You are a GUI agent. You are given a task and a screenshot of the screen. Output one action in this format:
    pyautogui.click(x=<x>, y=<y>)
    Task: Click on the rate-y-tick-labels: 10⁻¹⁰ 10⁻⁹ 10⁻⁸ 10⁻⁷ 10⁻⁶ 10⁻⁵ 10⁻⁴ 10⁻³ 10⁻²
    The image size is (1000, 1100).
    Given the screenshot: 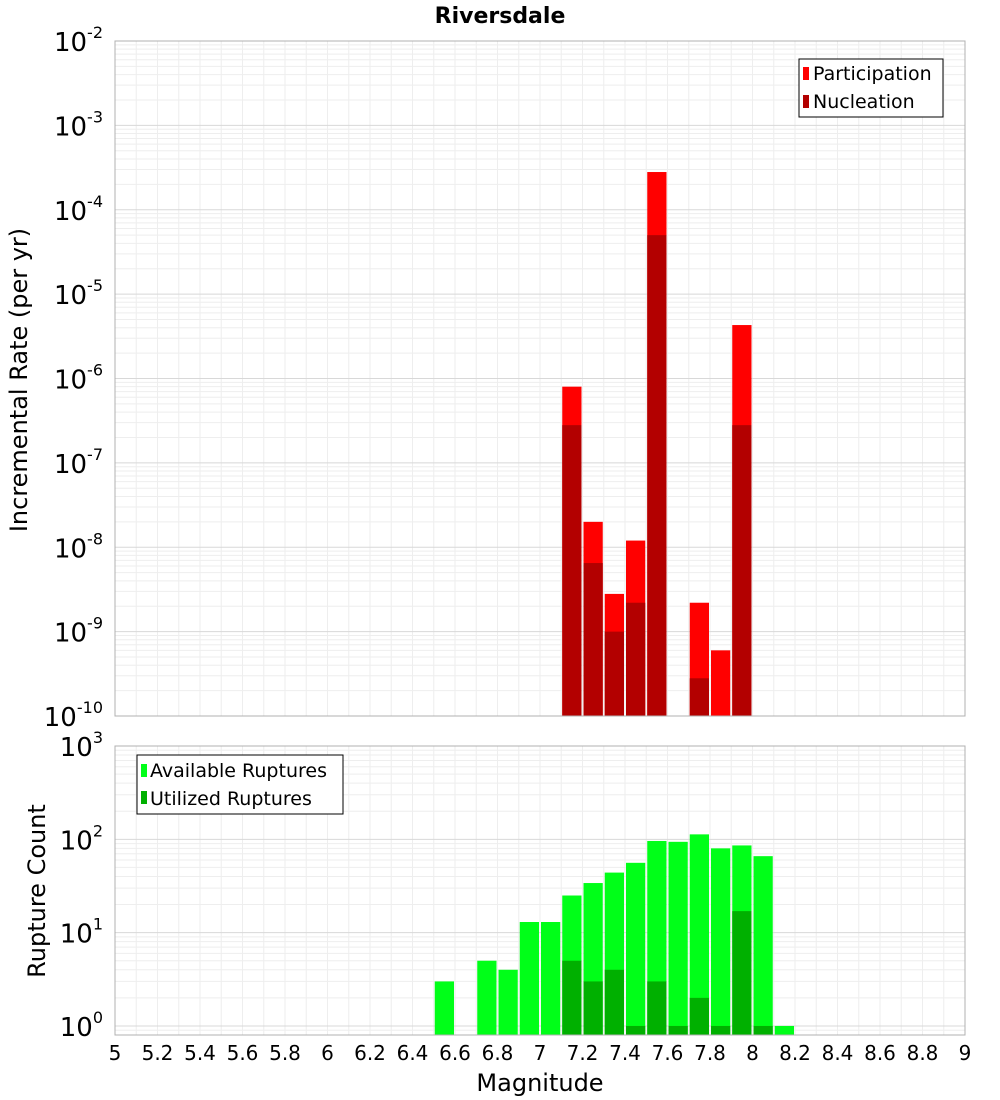 What is the action you would take?
    pyautogui.click(x=73, y=378)
    